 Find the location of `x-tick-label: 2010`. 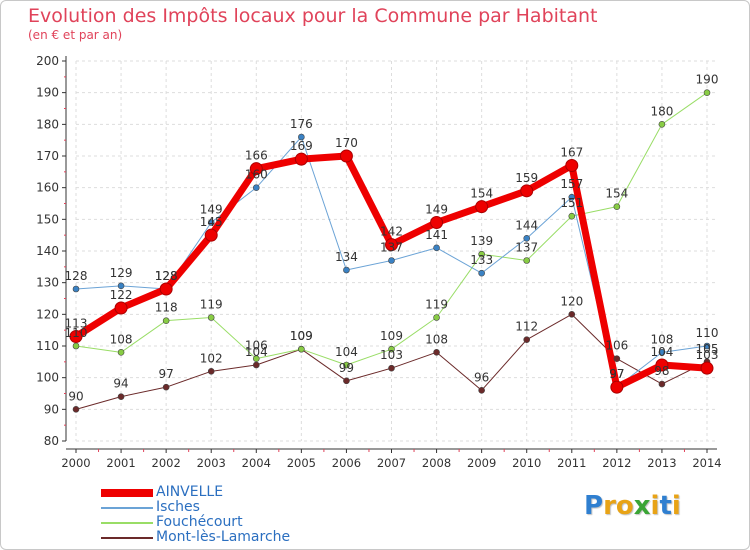

x-tick-label: 2010 is located at coordinates (526, 463).